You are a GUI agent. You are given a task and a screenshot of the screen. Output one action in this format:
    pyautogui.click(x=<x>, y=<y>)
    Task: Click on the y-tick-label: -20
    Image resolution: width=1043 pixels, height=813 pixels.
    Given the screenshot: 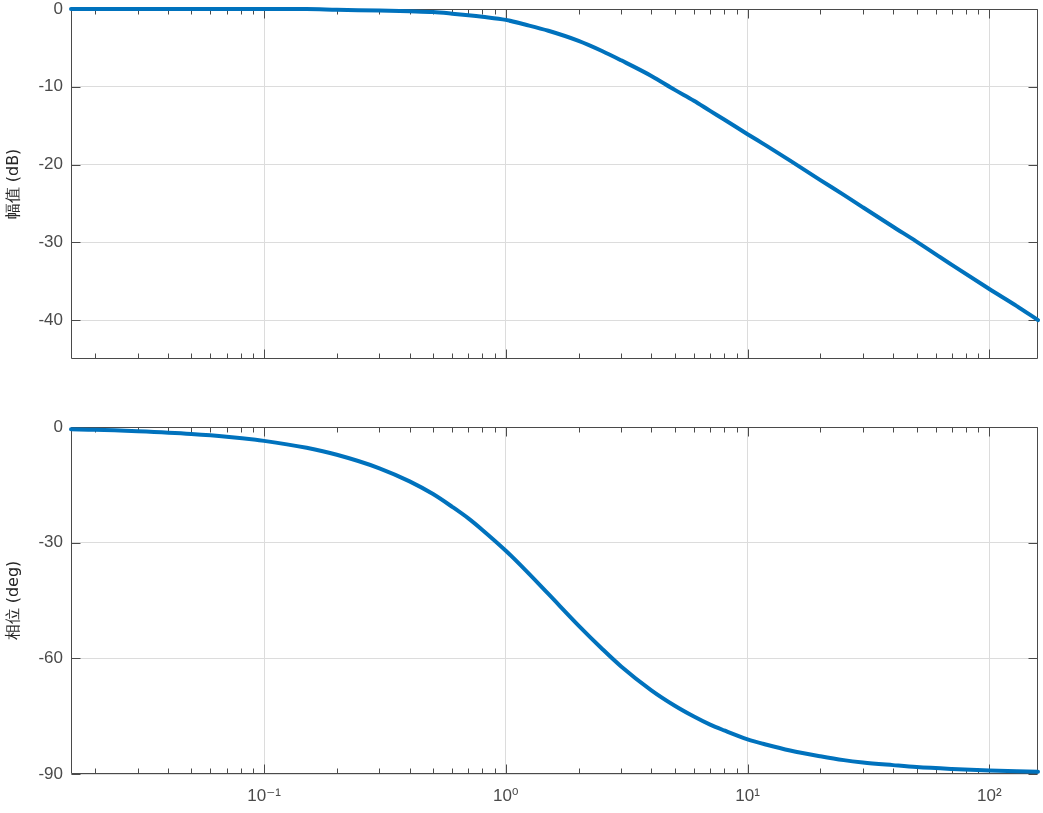 What is the action you would take?
    pyautogui.click(x=50, y=164)
    